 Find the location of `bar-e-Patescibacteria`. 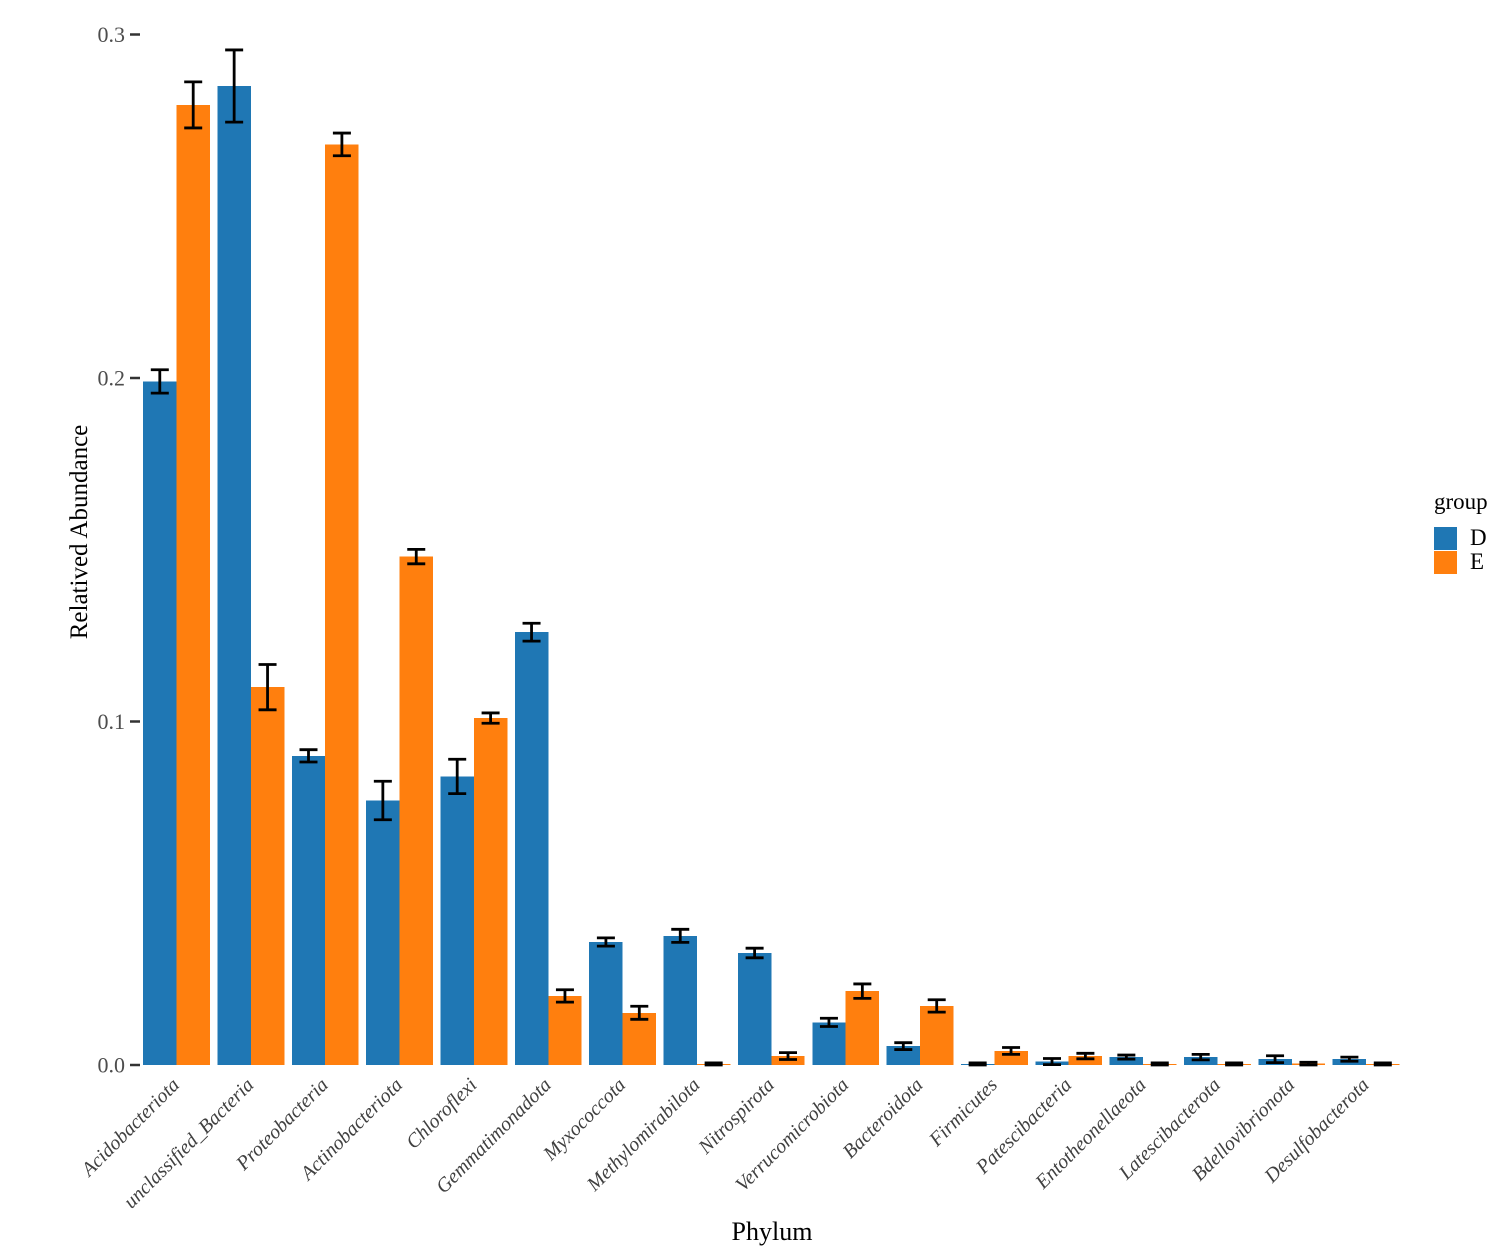

bar-e-Patescibacteria is located at coordinates (1085, 1060).